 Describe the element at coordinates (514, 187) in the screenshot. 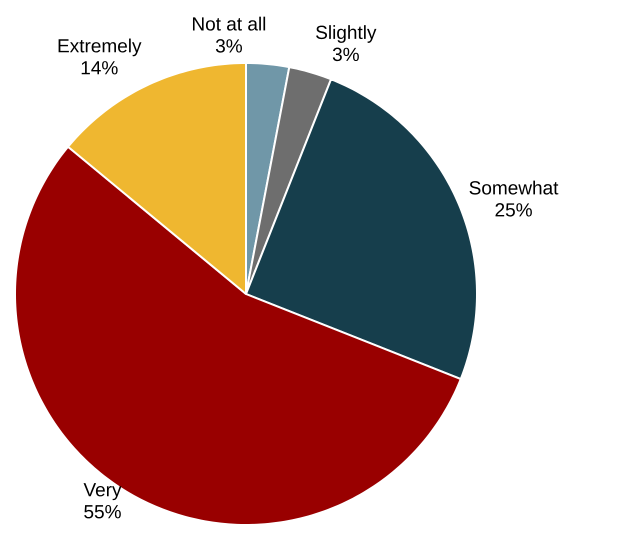

I see `slice-label: Somewhat` at that location.